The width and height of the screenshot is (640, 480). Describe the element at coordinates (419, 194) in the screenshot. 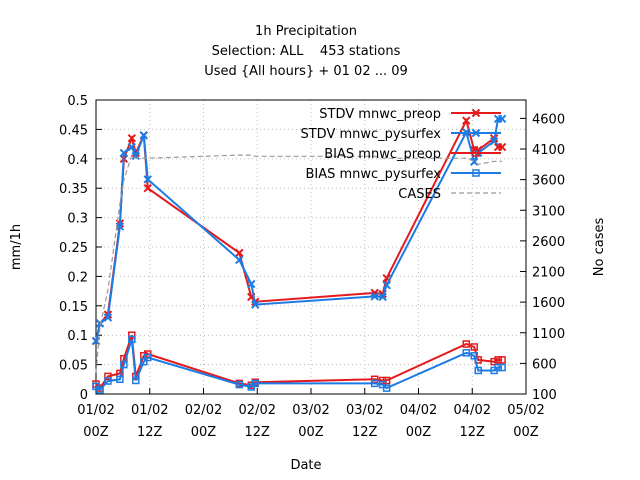

I see `legend-label: CASES` at that location.